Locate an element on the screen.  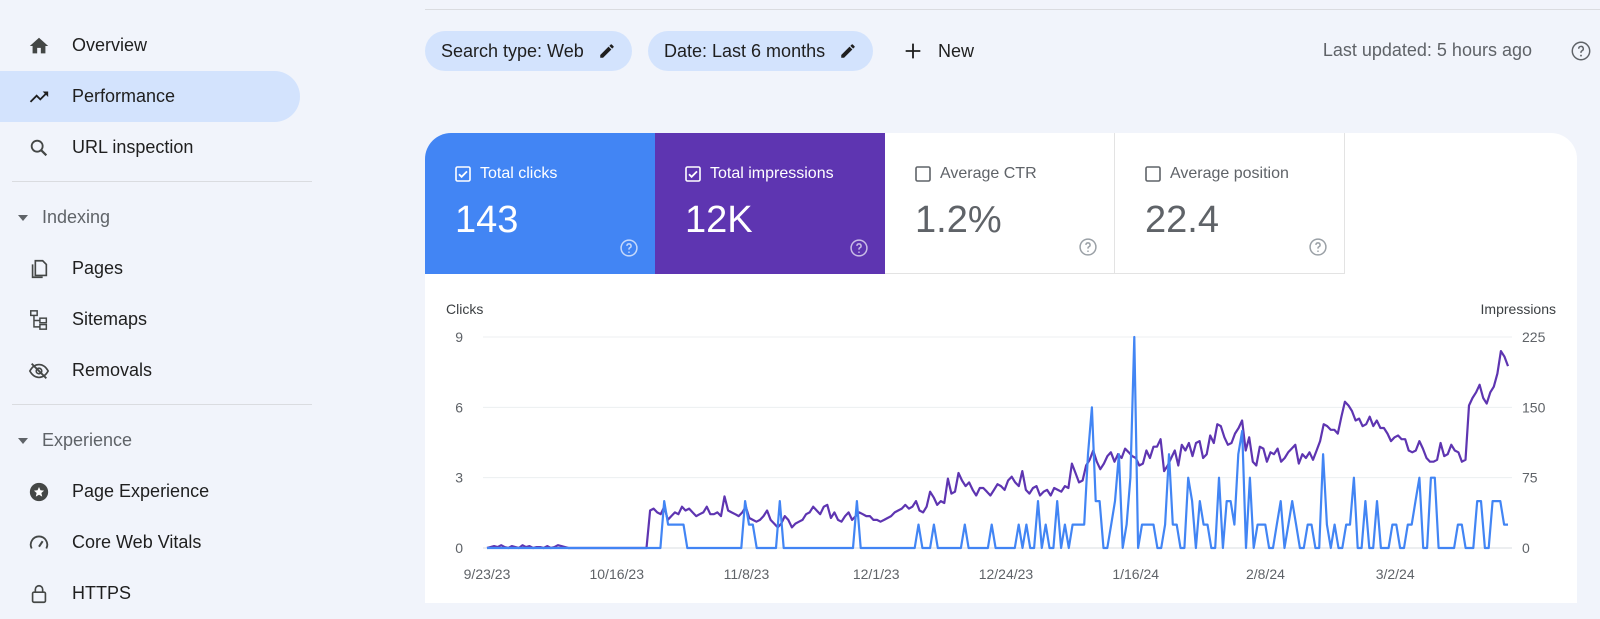
x-tick-label: 10/16/23 is located at coordinates (616, 574).